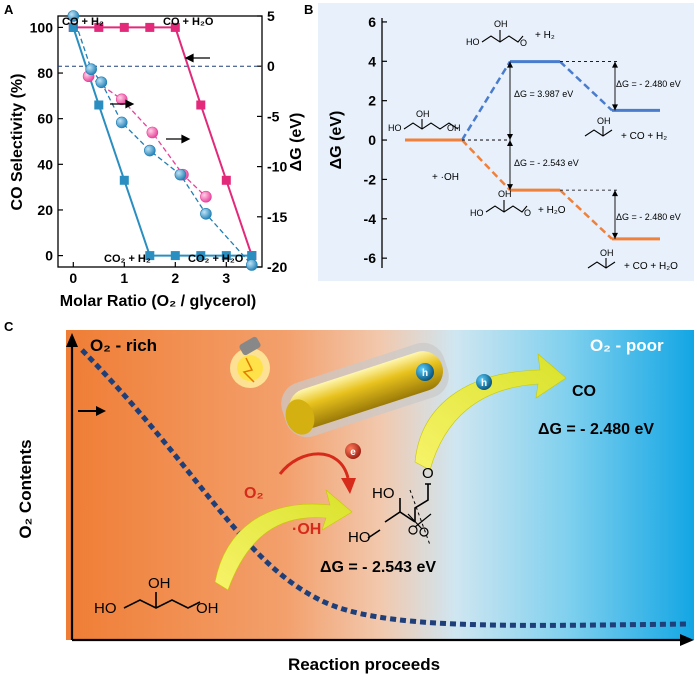 The image size is (697, 685). What do you see at coordinates (45, 210) in the screenshot?
I see `a-ytick-label-20: 20` at bounding box center [45, 210].